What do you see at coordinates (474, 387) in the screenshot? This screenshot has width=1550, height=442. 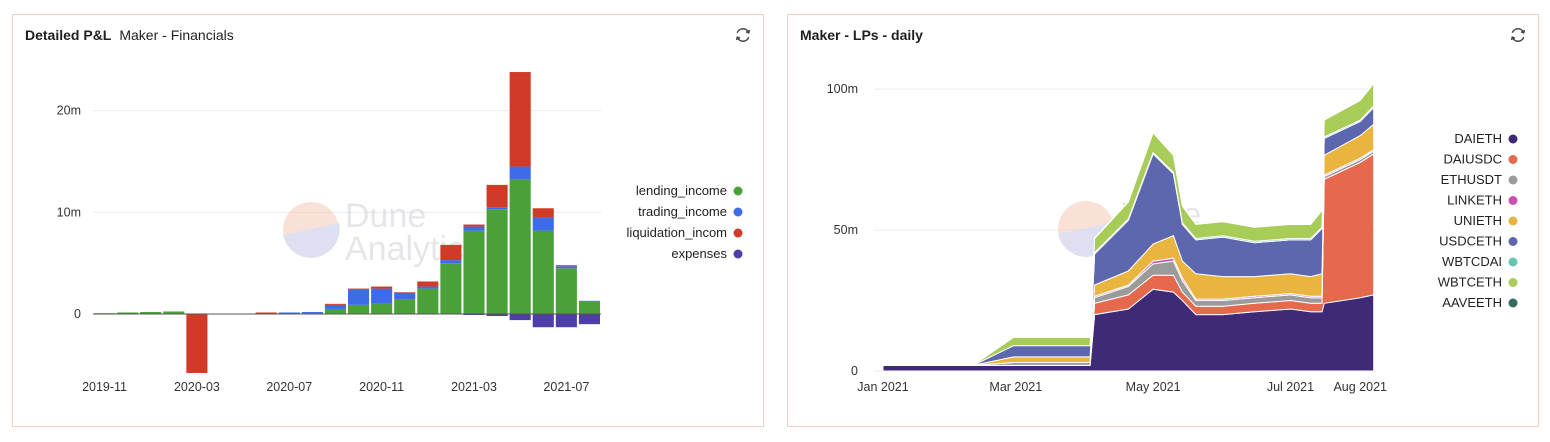 I see `x-tick-label: 2021-03` at bounding box center [474, 387].